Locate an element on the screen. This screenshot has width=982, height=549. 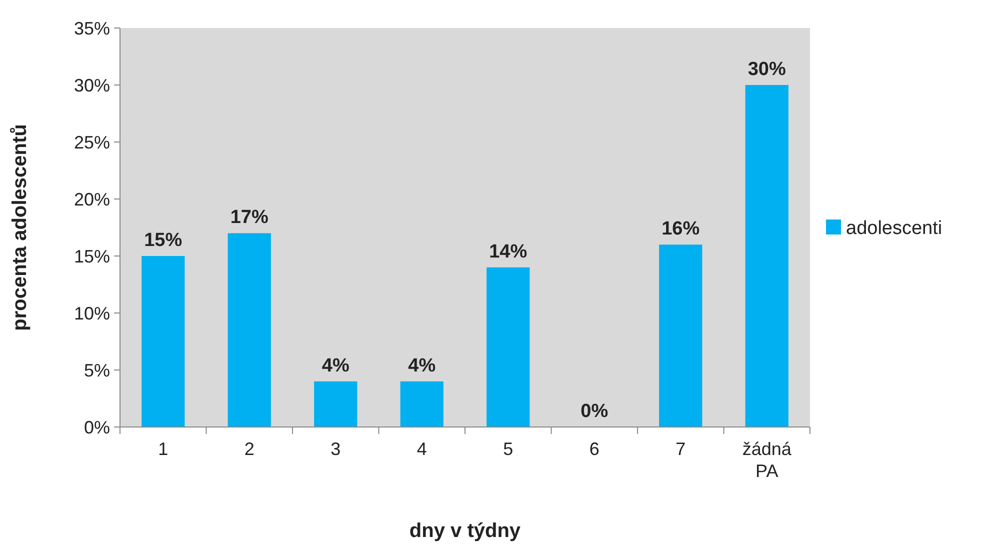
y-tick-label: 15% is located at coordinates (92, 256).